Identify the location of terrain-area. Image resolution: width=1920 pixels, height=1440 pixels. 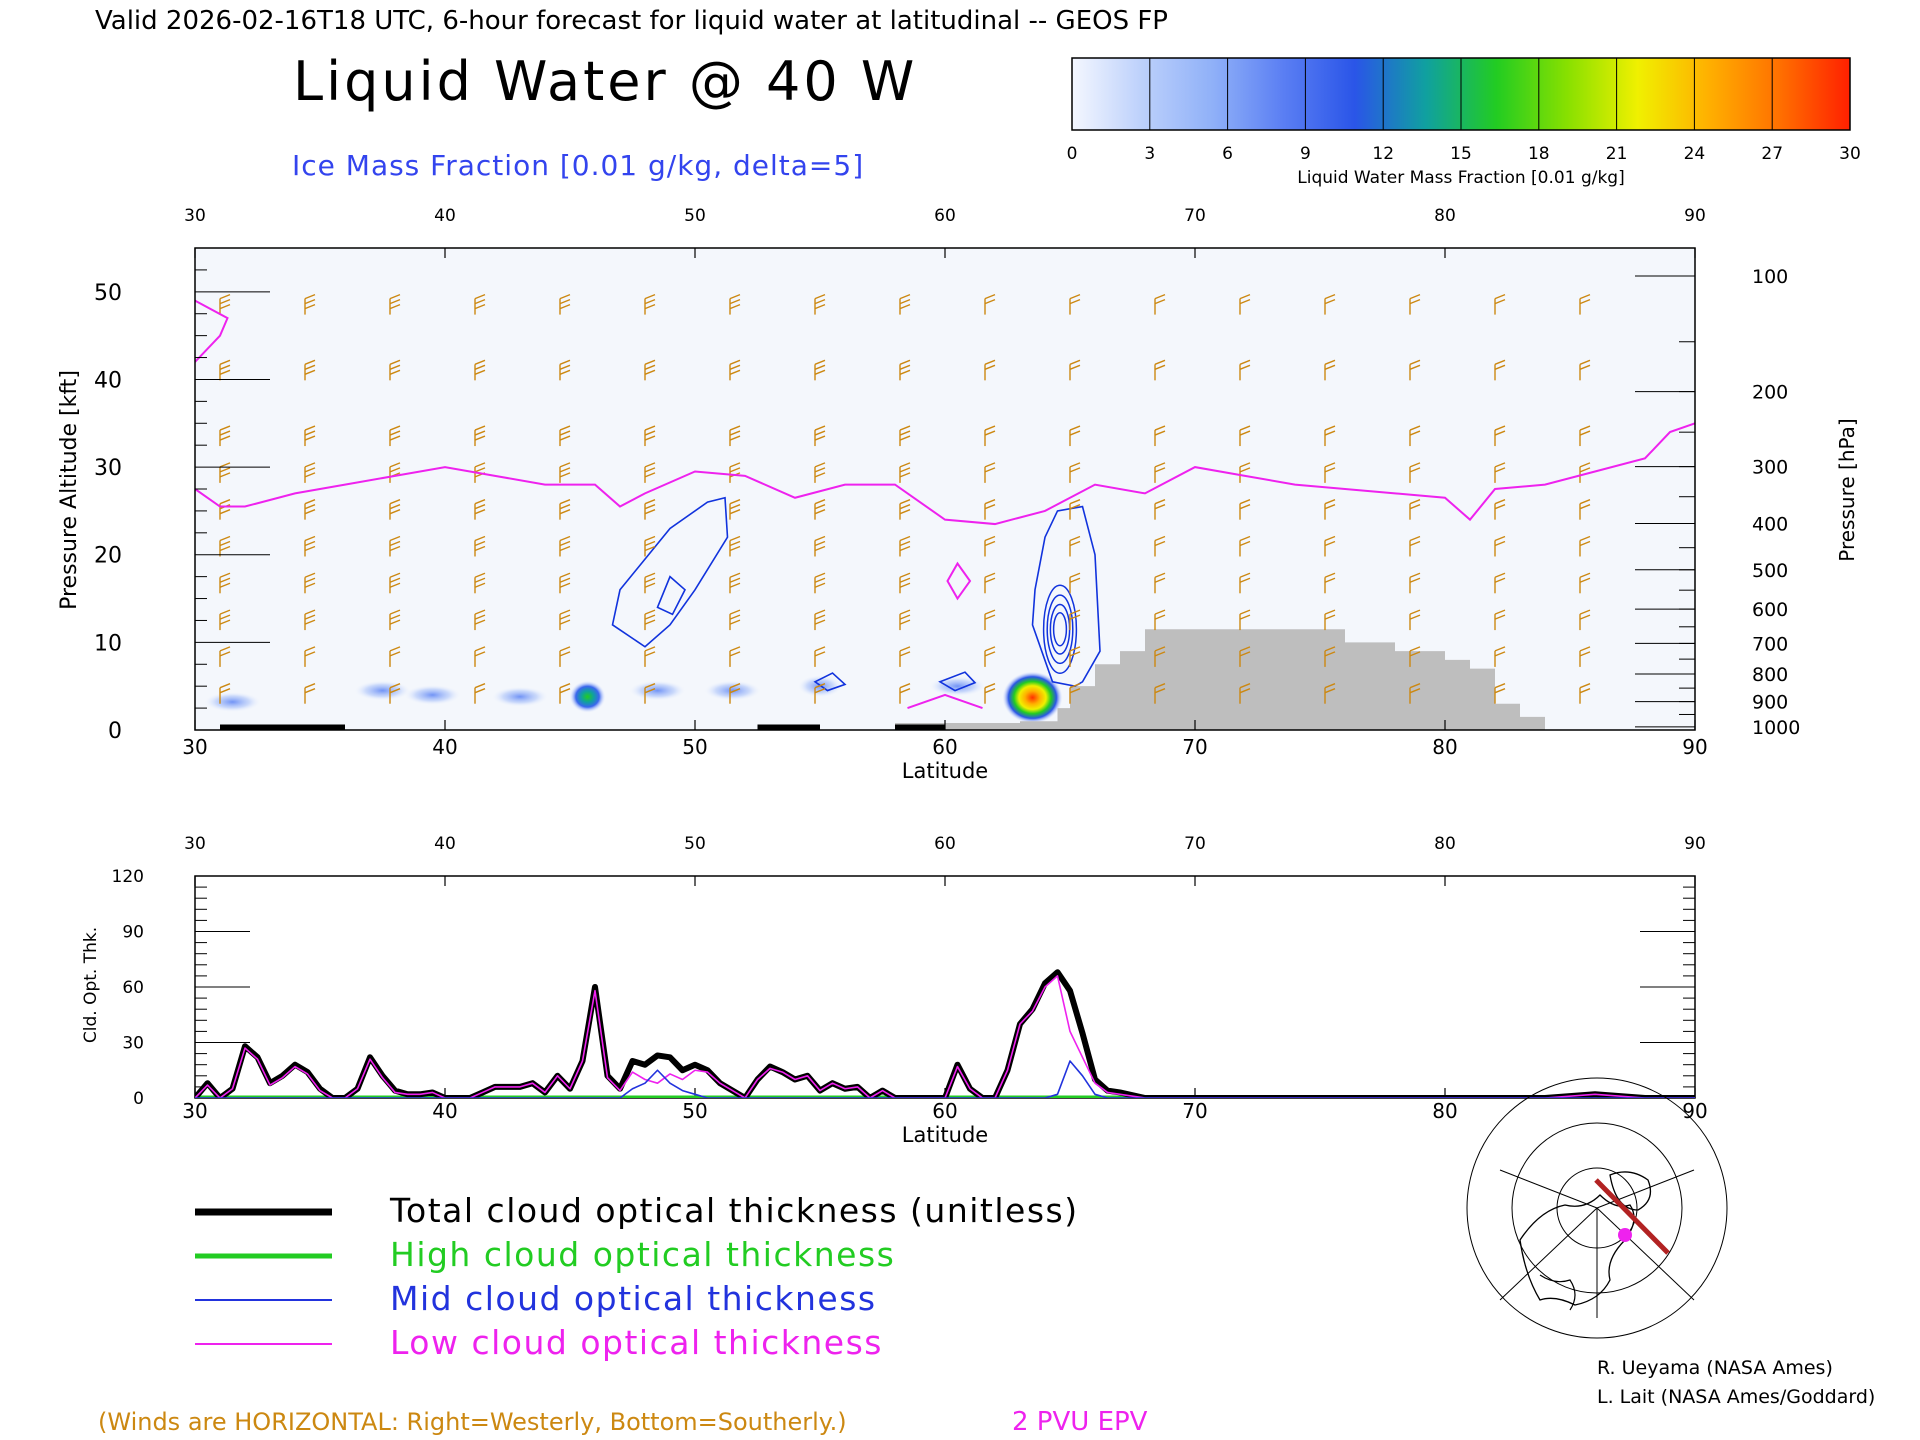
(1295, 679).